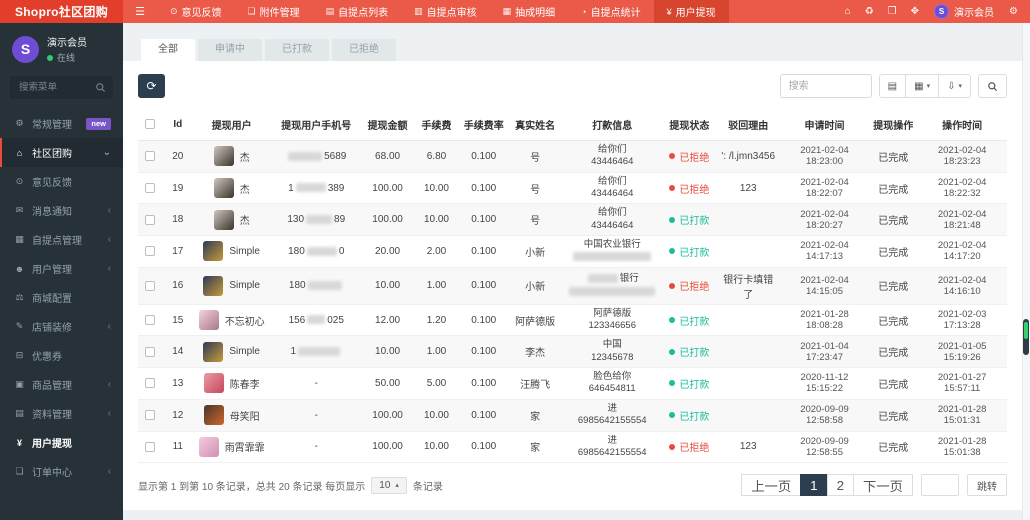 This screenshot has height=520, width=1030. I want to click on cell-user: 母笑阳, so click(231, 415).